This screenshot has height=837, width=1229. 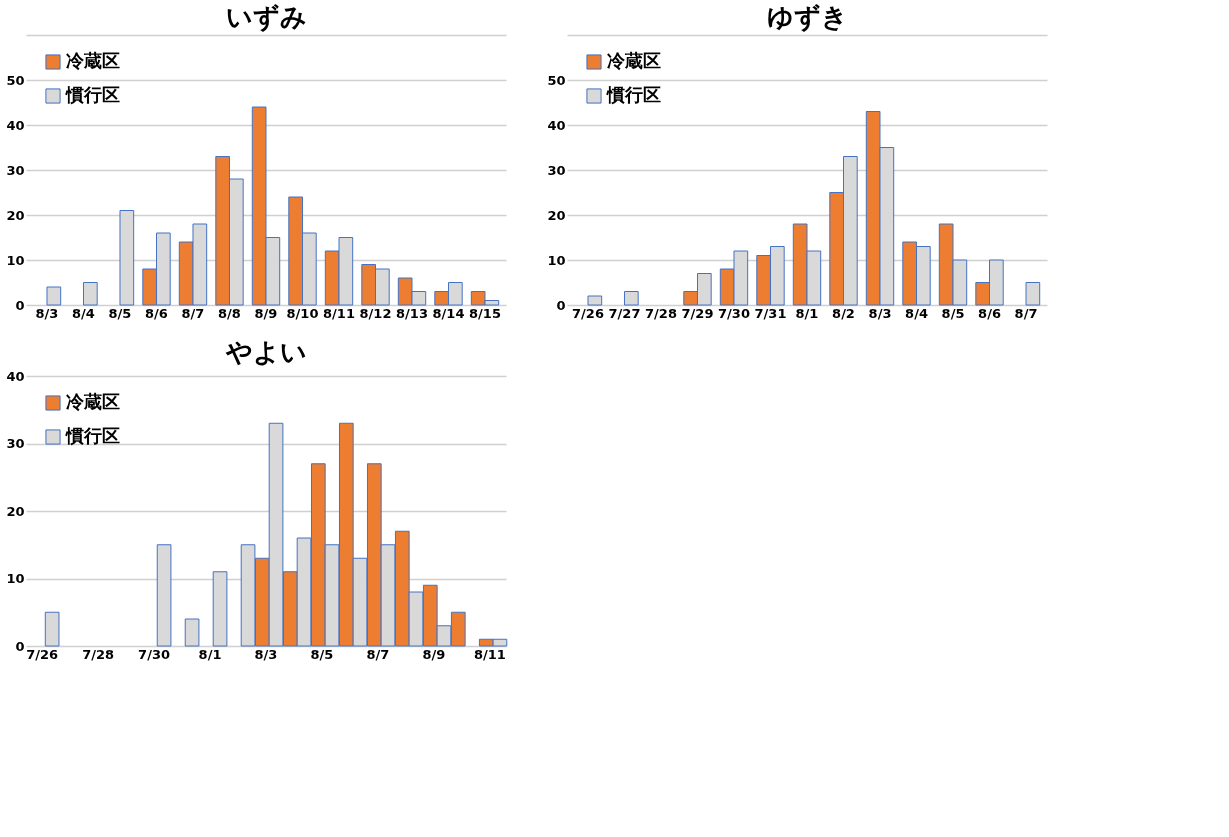 I want to click on x-tick-label: 8/8, so click(x=229, y=313).